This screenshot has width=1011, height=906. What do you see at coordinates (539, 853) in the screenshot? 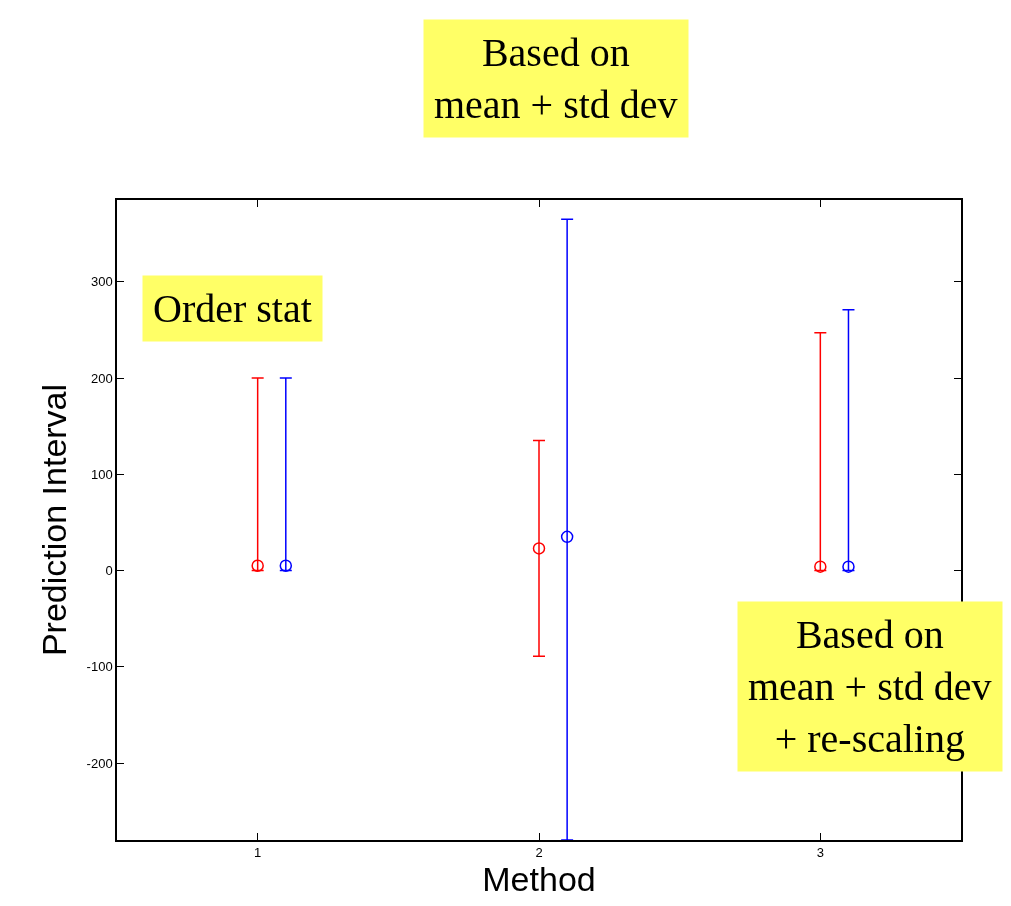
I see `x-tick-label: 2` at bounding box center [539, 853].